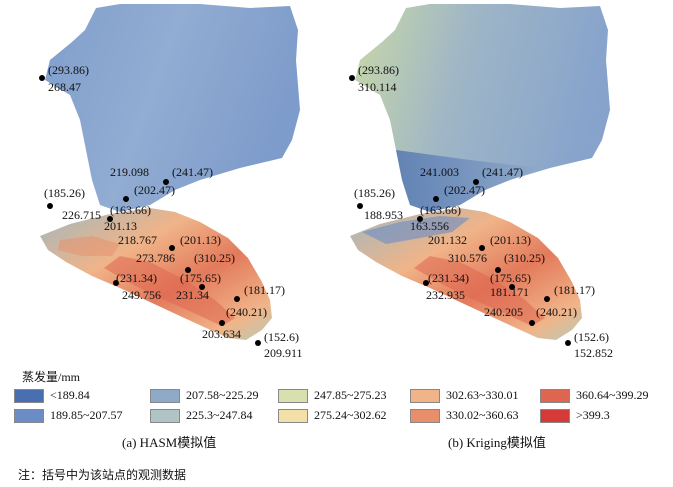 This screenshot has height=487, width=673. I want to click on kriging-cool-band, so click(416, 230).